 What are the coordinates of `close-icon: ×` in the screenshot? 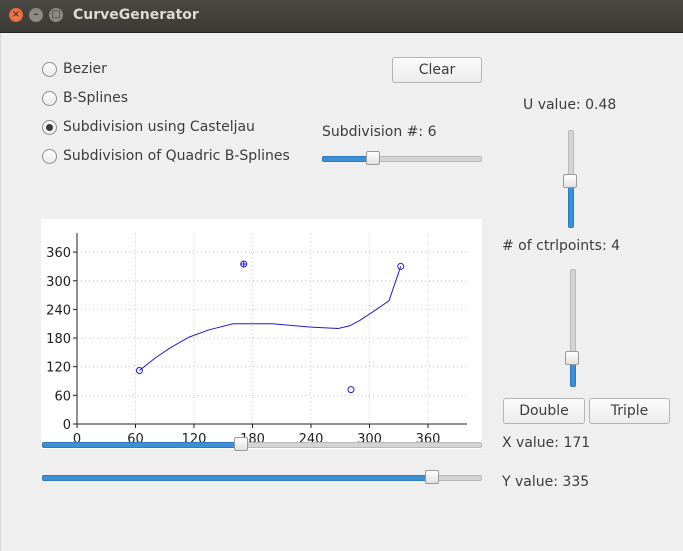 It's located at (16, 15).